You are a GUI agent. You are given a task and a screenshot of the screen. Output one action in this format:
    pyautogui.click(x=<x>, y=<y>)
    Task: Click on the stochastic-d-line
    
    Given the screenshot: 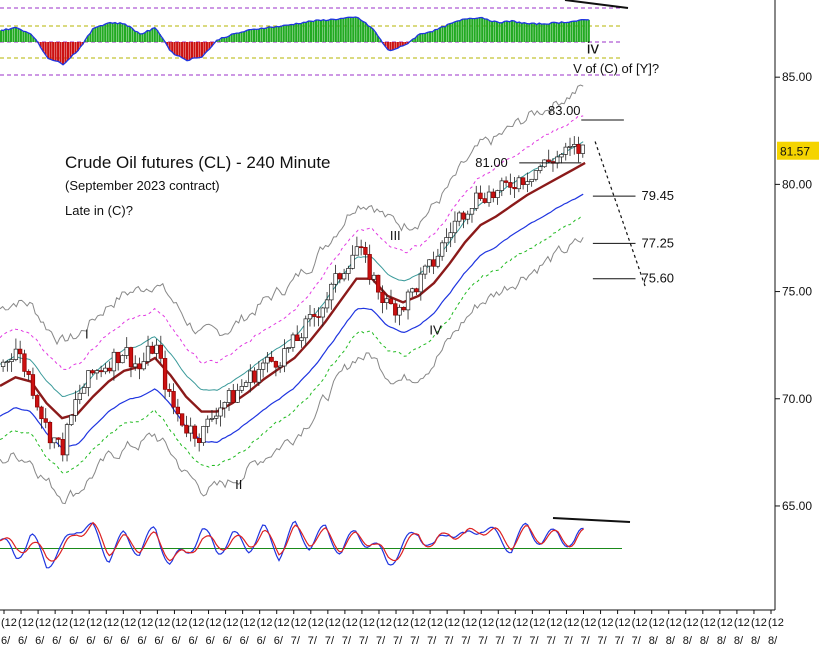 What is the action you would take?
    pyautogui.click(x=292, y=541)
    